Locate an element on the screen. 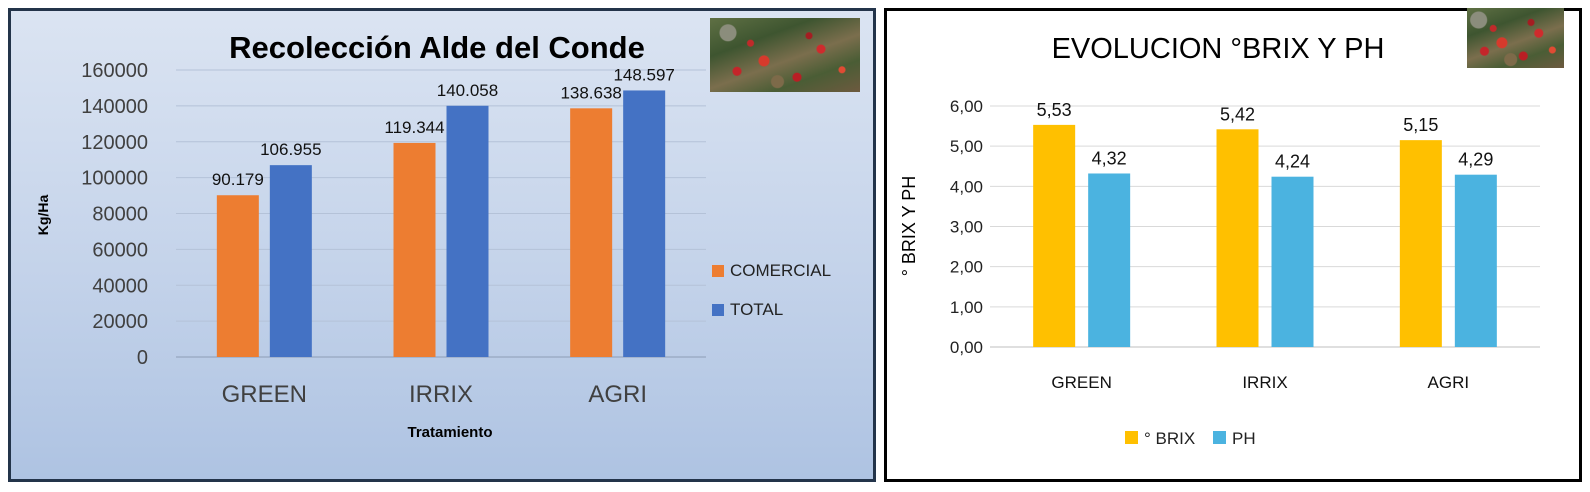 Image resolution: width=1590 pixels, height=492 pixels. data-label: 90.179 is located at coordinates (238, 179).